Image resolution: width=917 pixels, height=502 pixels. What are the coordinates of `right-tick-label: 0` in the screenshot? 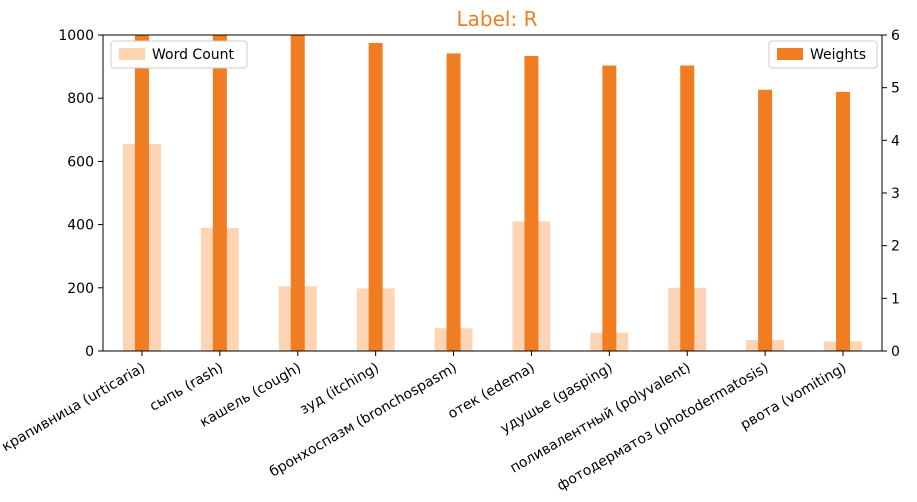 It's located at (895, 352).